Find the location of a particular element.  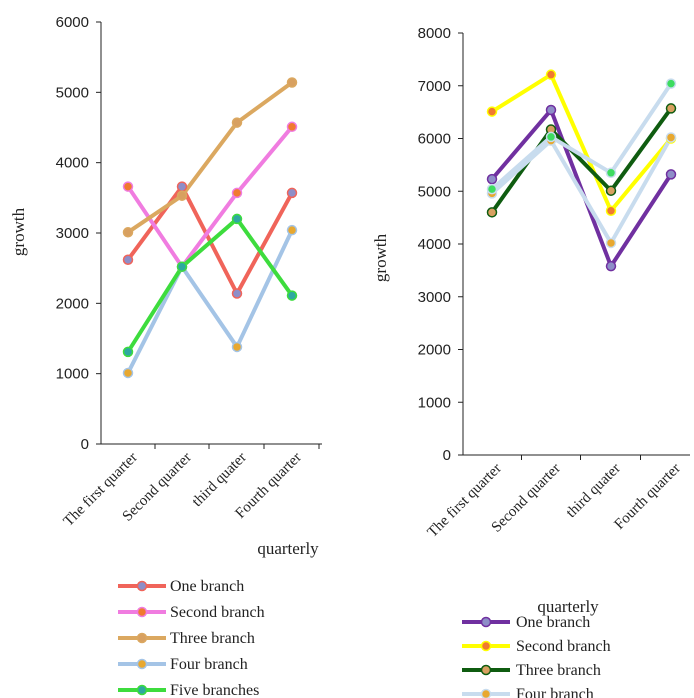

y-tick-label: 7000 is located at coordinates (434, 86).